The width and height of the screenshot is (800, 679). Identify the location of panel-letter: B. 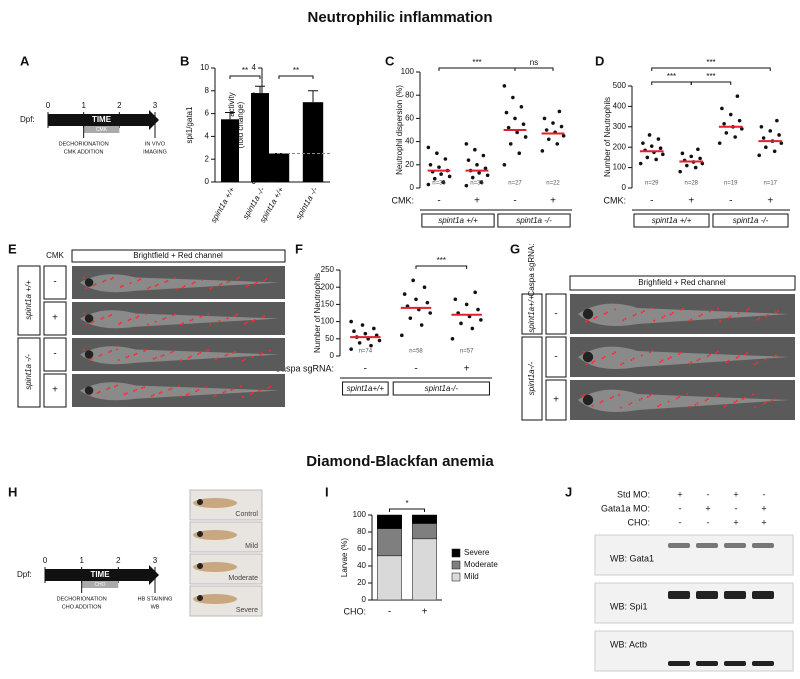
(184, 60).